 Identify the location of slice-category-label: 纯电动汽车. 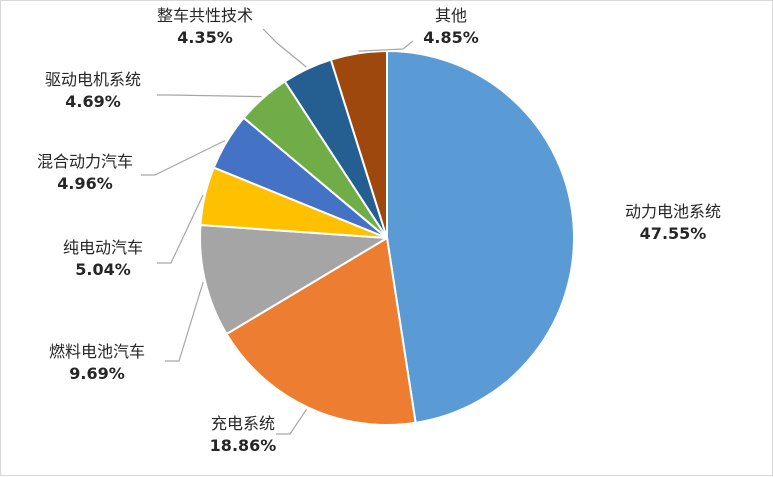
(103, 247).